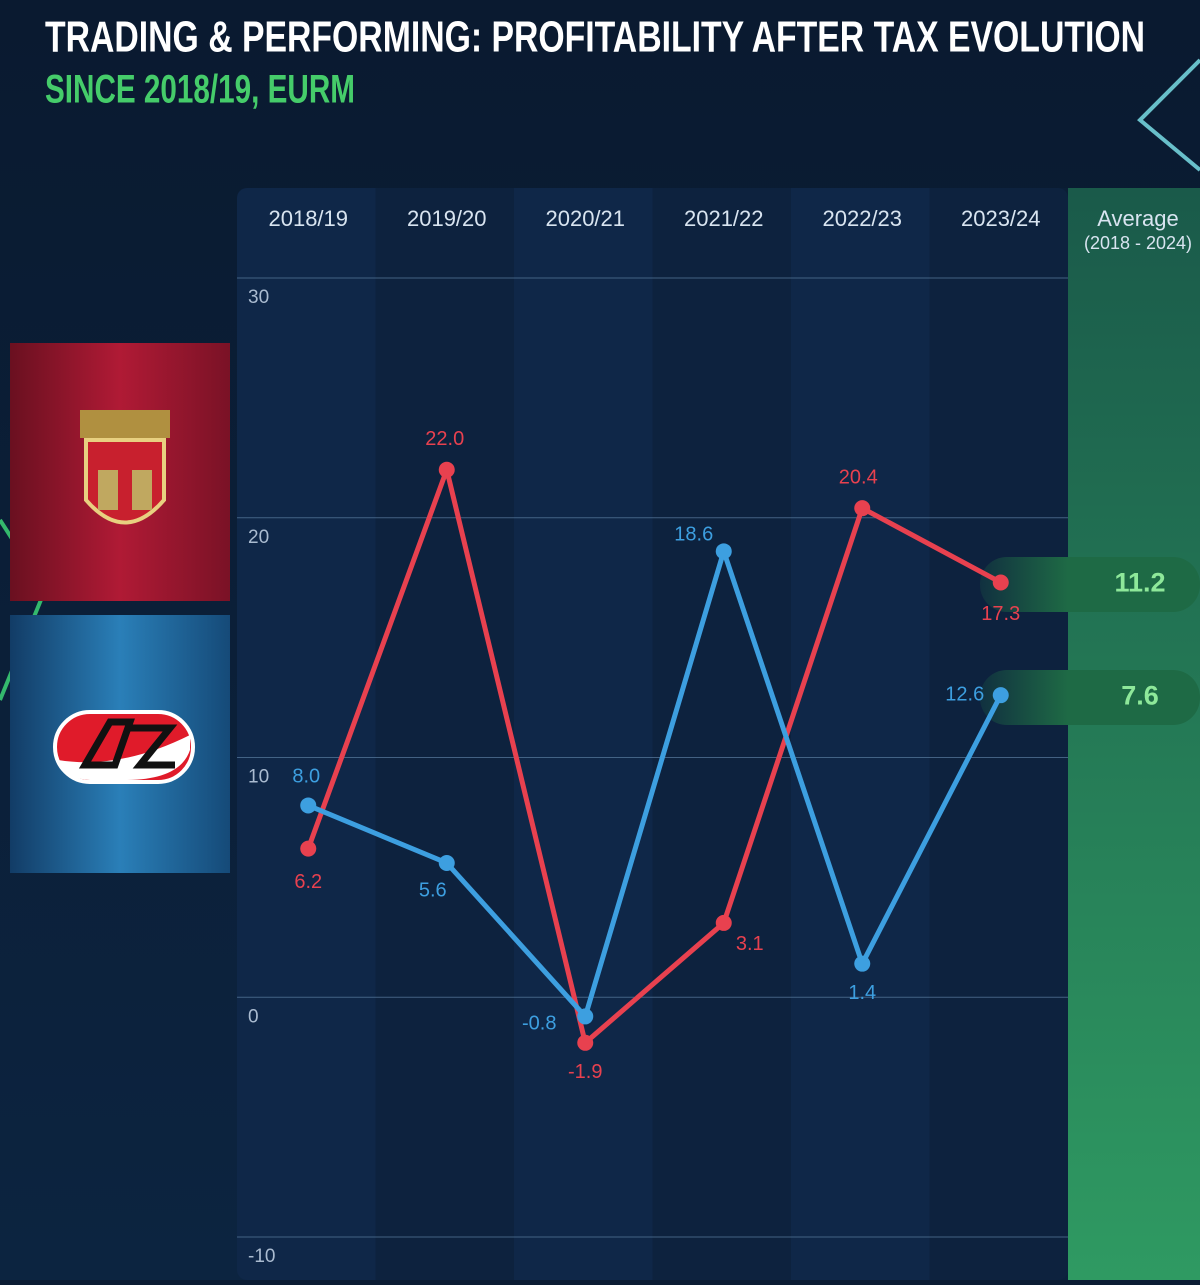  Describe the element at coordinates (539, 1024) in the screenshot. I see `data-label: -0.8` at that location.